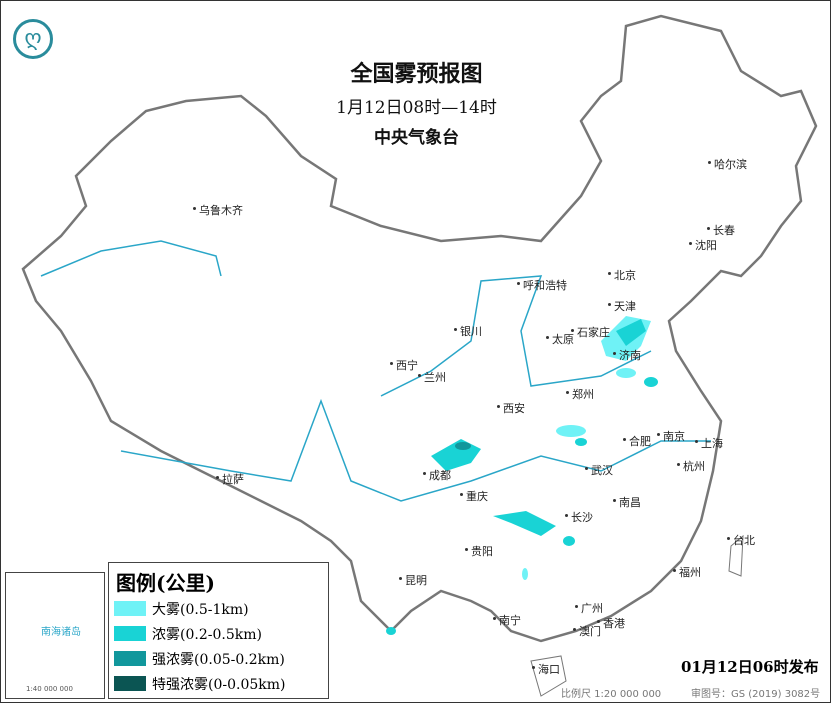 Image resolution: width=831 pixels, height=703 pixels. Describe the element at coordinates (627, 502) in the screenshot. I see `city-label: 南昌` at that location.